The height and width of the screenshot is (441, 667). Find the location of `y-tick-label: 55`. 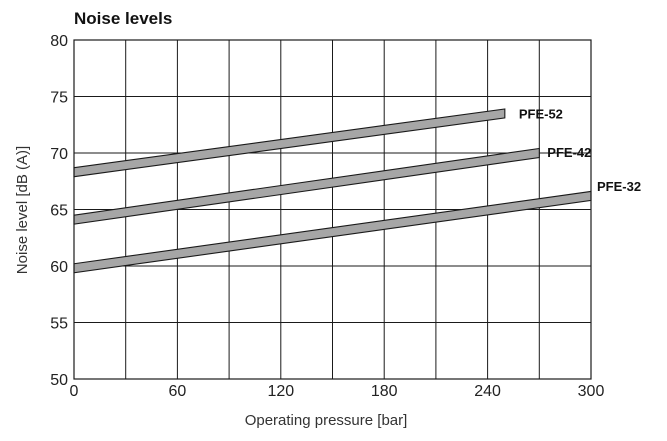

y-tick-label: 55 is located at coordinates (59, 324).